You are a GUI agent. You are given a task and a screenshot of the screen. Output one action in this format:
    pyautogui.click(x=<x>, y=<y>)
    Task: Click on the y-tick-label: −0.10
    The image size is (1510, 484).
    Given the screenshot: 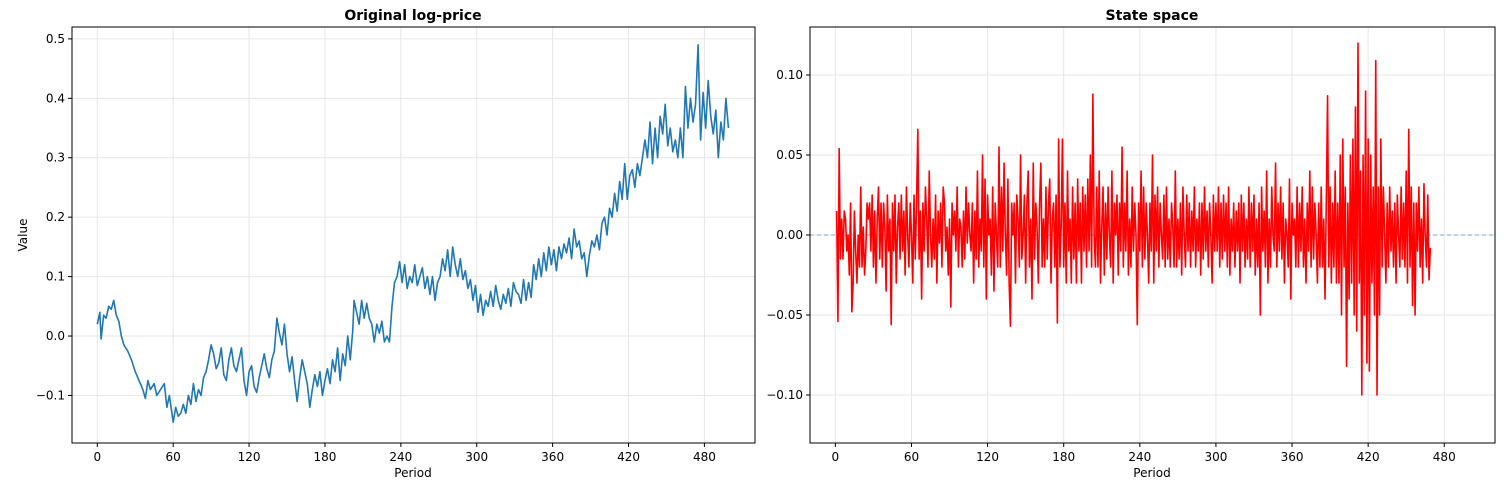 What is the action you would take?
    pyautogui.click(x=784, y=395)
    